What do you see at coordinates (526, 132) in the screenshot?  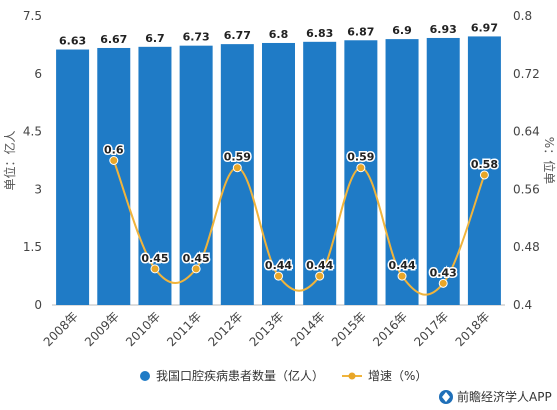 I see `y2-tick-label: 0.64` at bounding box center [526, 132].